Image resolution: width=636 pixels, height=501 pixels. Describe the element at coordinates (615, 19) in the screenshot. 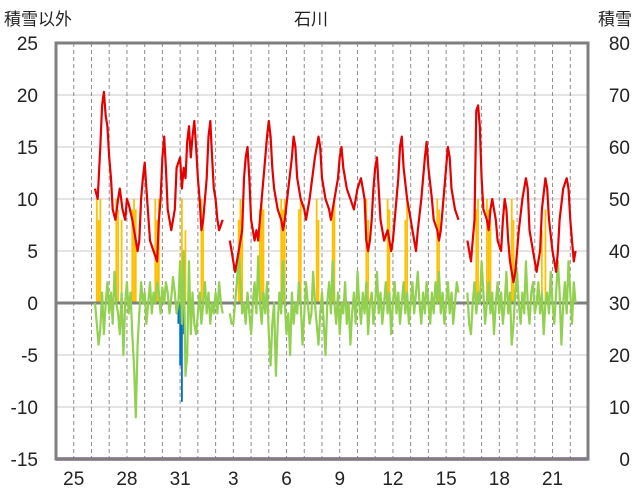

I see `right-axis-label: 積雪` at that location.